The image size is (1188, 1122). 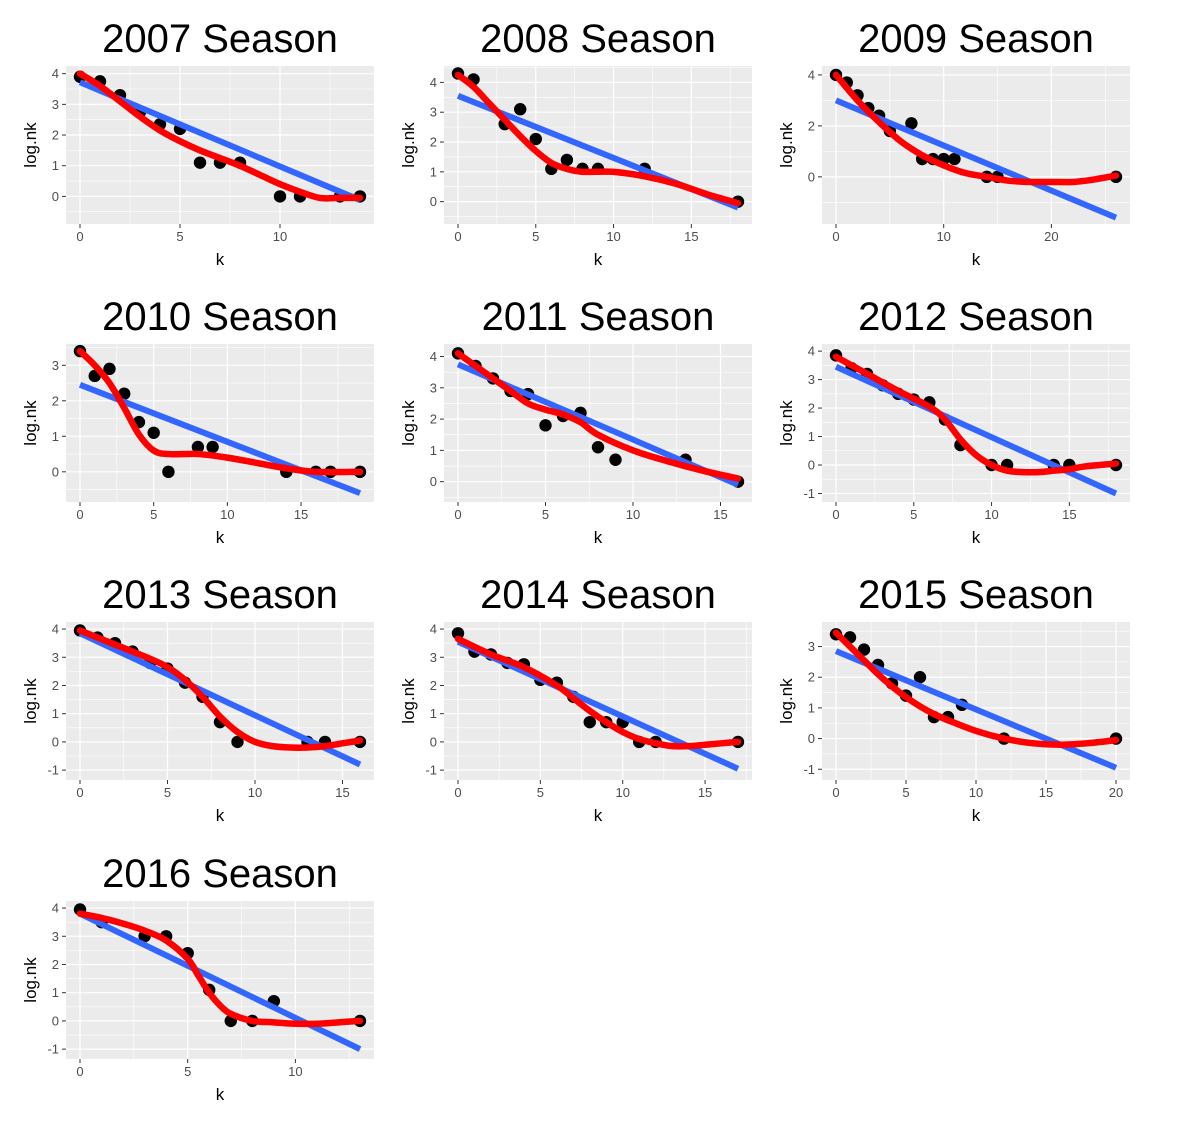 I want to click on chart-svg: 2009 Season 0 10 20 0 2 4 k log.nk, so click(x=953, y=143).